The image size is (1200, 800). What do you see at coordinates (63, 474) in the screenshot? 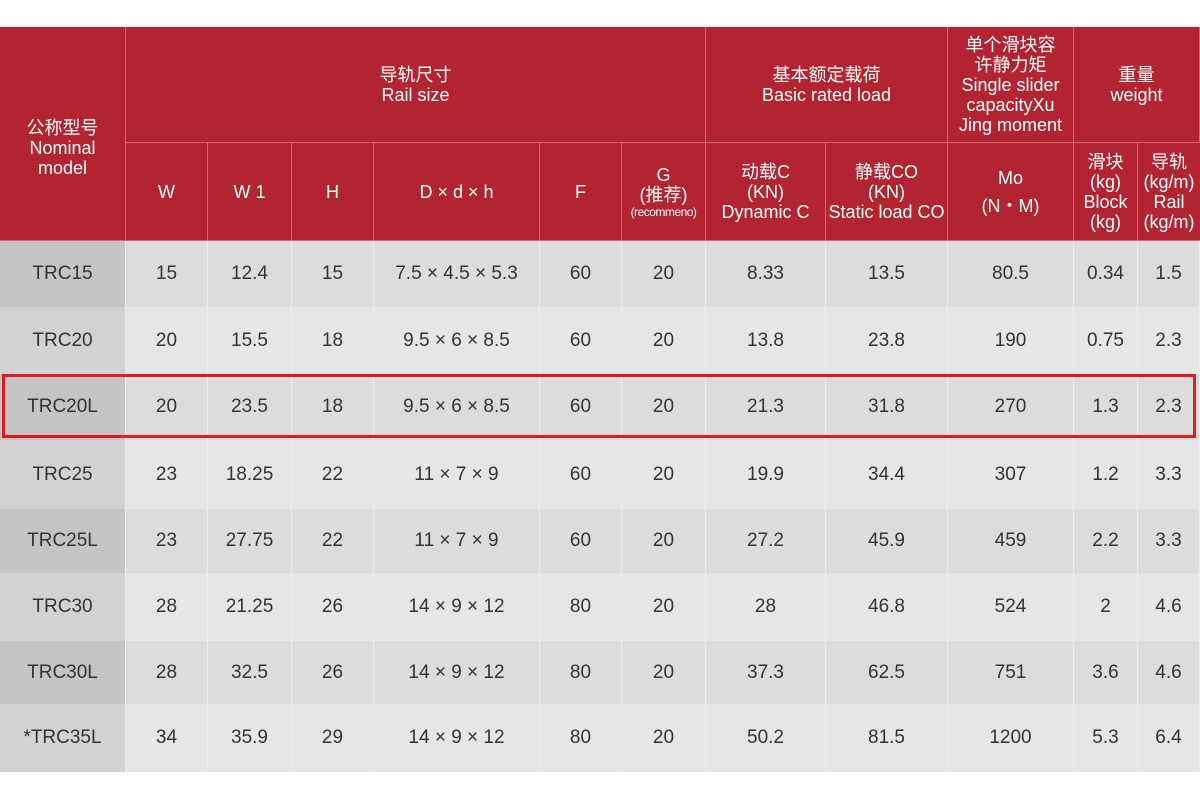
I see `cell-model: TRC25` at bounding box center [63, 474].